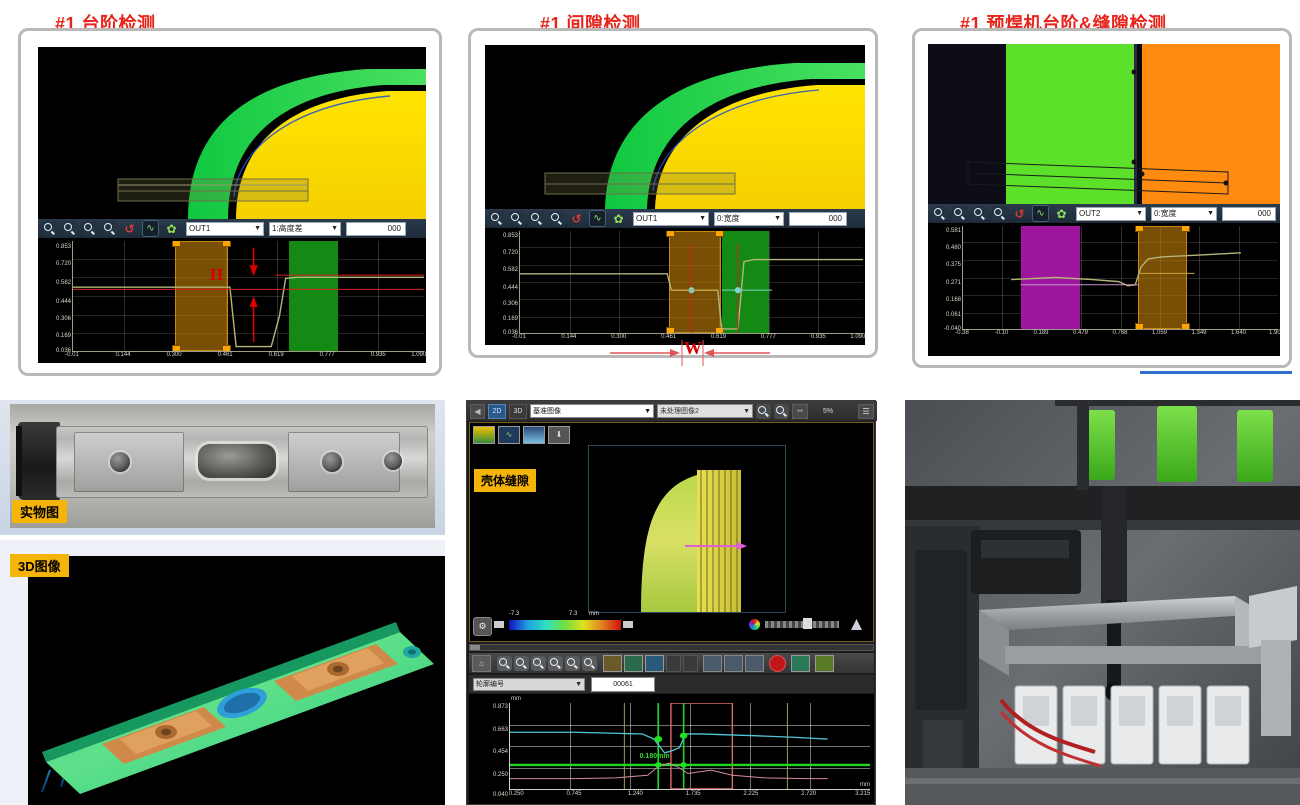  What do you see at coordinates (592, 411) in the screenshot?
I see `image-select: 基准图像 ▼` at bounding box center [592, 411].